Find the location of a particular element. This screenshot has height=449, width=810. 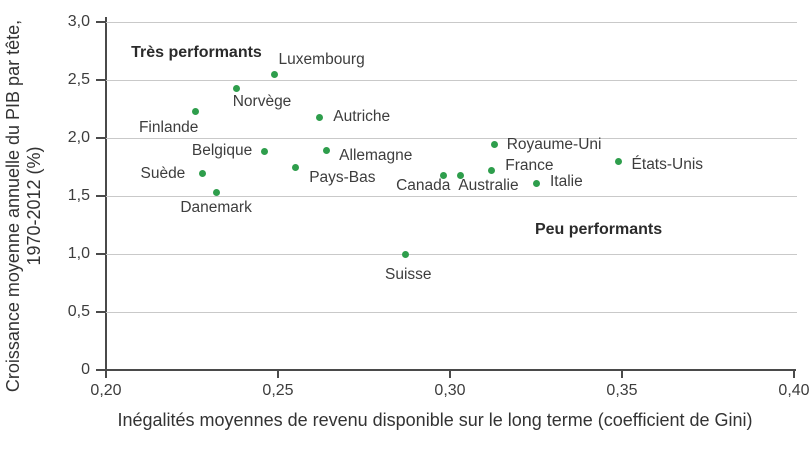

x-tick-label-0,25: 0,25 is located at coordinates (278, 390).